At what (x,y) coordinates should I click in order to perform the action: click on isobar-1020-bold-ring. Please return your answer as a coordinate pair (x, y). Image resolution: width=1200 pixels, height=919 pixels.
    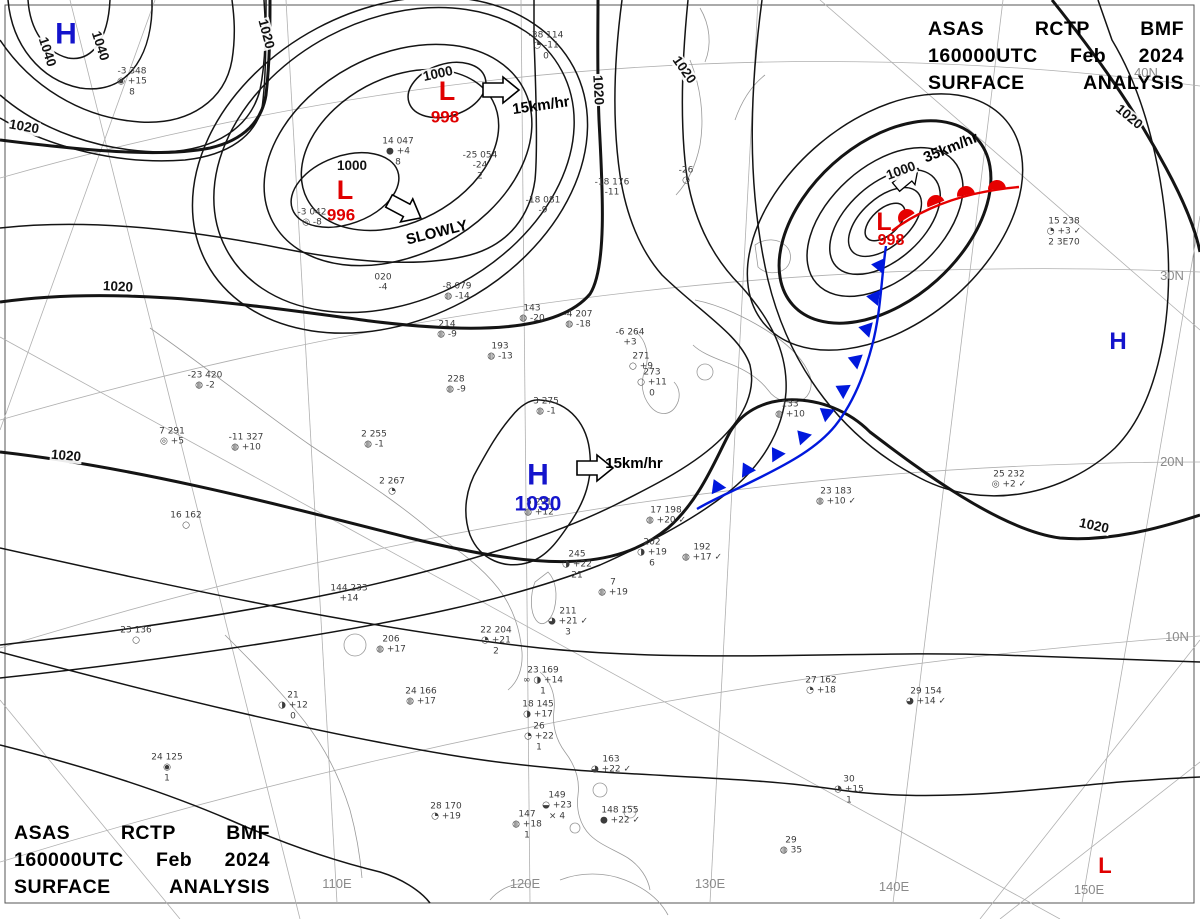
    Looking at the image, I should click on (885, 222).